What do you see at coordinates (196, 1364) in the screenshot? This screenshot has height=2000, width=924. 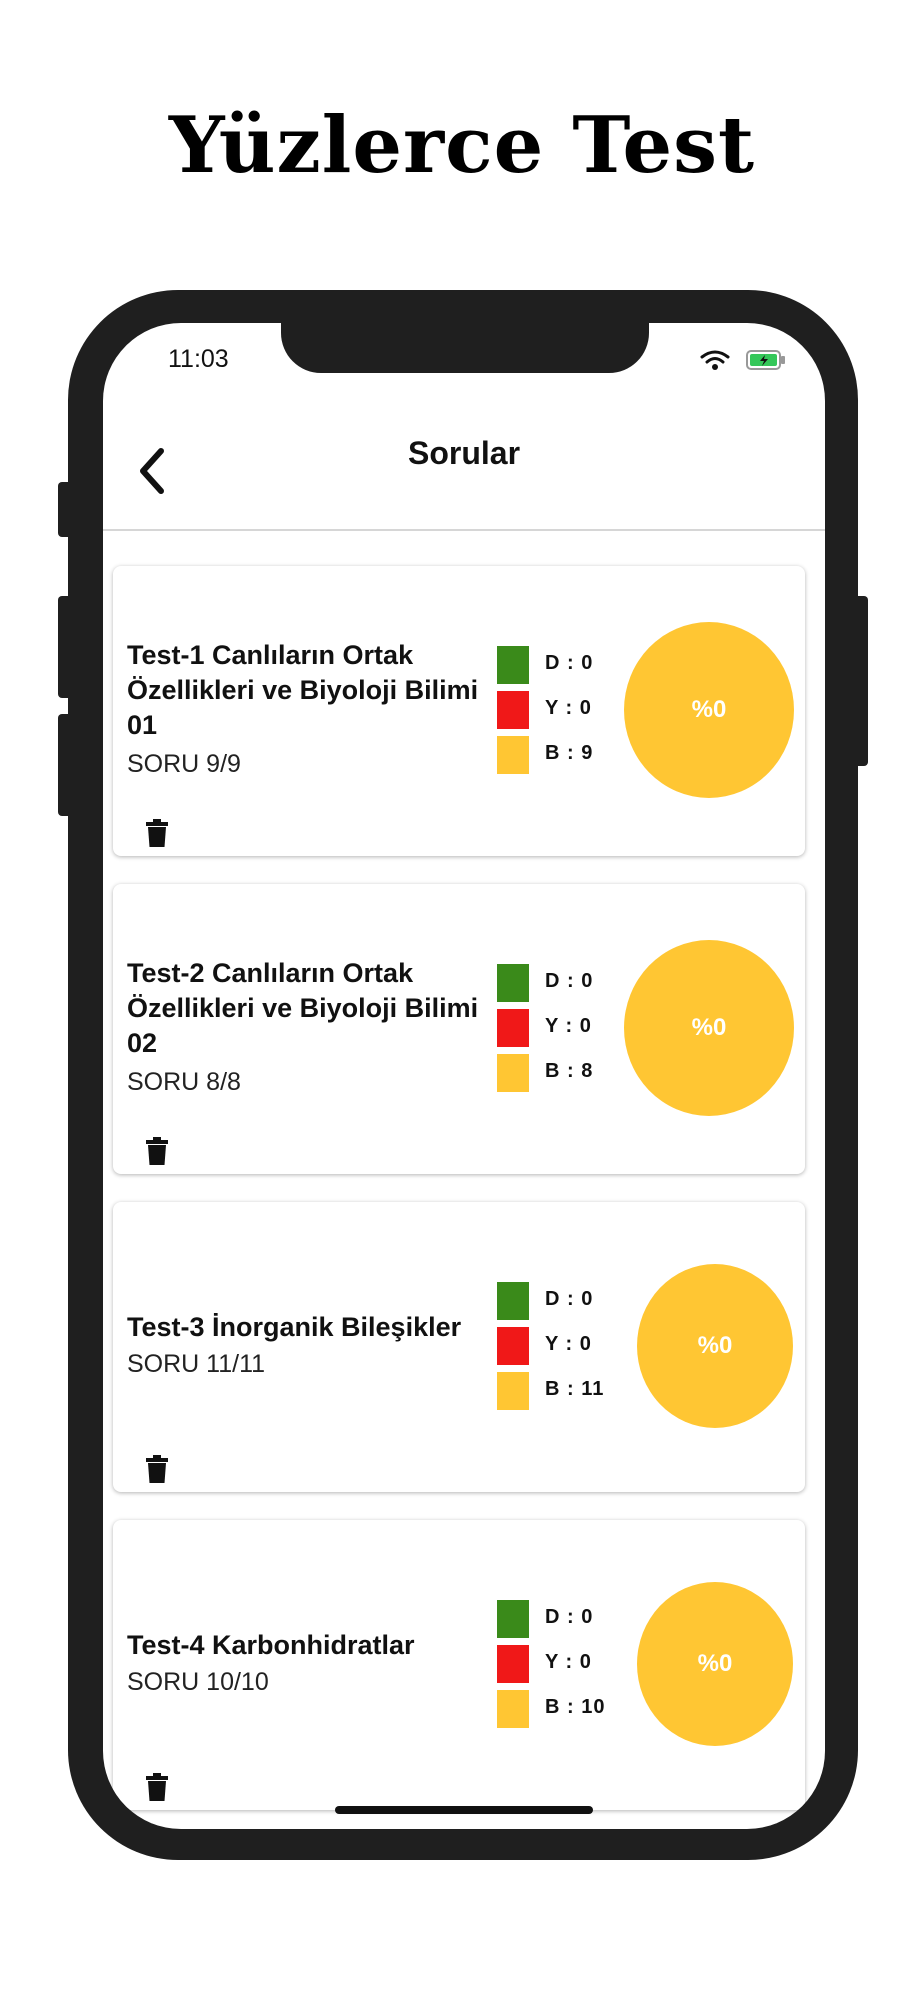 I see `question-count: SORU 11/11` at bounding box center [196, 1364].